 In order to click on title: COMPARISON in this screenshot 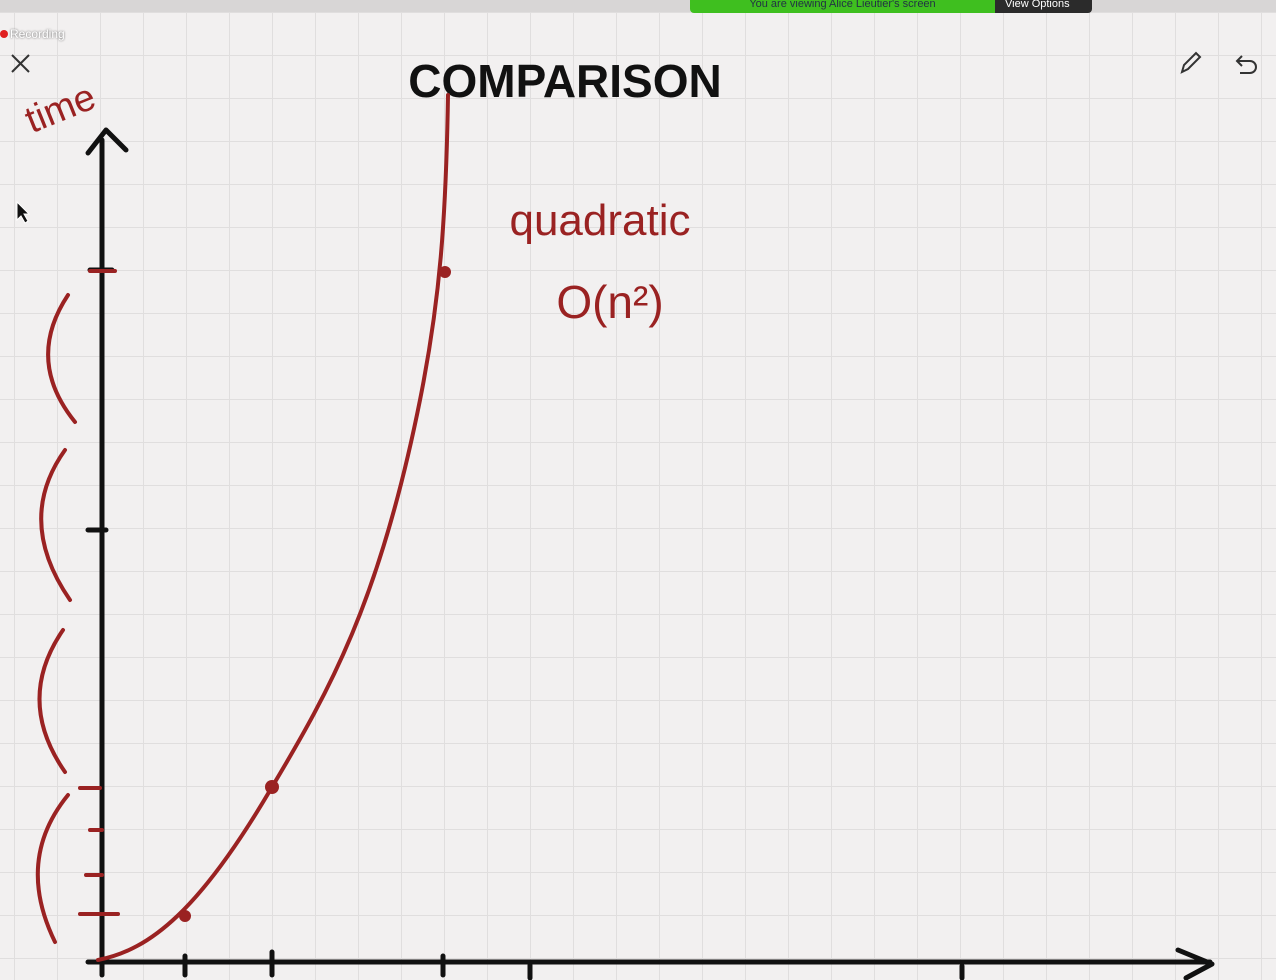, I will do `click(565, 81)`.